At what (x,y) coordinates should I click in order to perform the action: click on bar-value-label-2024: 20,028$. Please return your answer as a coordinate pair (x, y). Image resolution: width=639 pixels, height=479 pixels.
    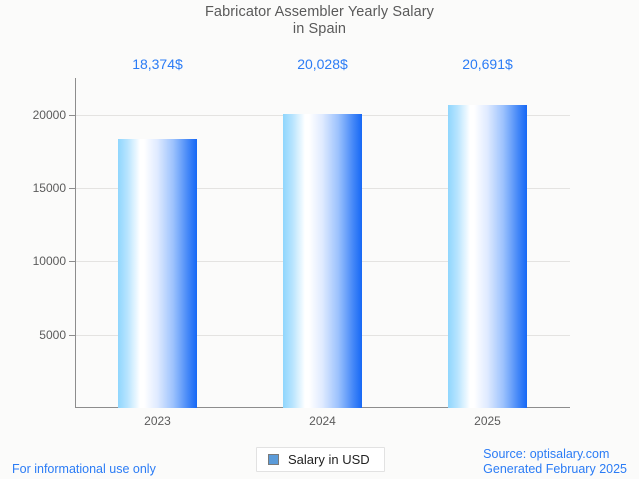
    Looking at the image, I should click on (322, 64).